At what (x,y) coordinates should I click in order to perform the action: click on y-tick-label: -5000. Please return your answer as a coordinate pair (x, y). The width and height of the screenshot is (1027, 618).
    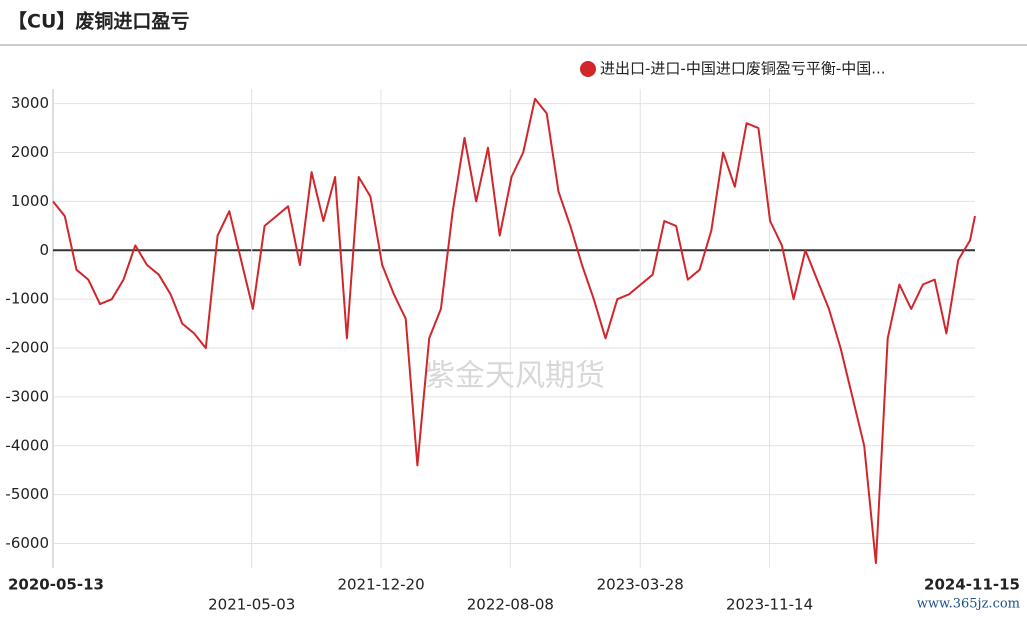
    Looking at the image, I should click on (27, 494).